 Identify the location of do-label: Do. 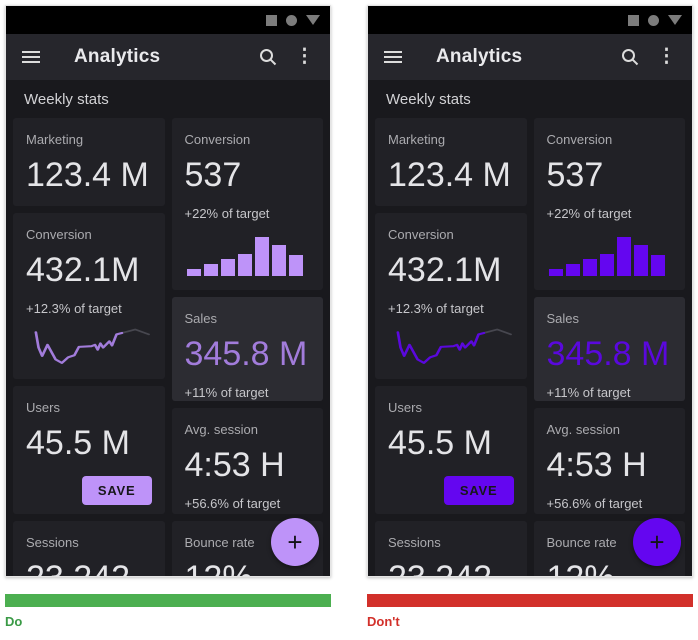
(14, 621).